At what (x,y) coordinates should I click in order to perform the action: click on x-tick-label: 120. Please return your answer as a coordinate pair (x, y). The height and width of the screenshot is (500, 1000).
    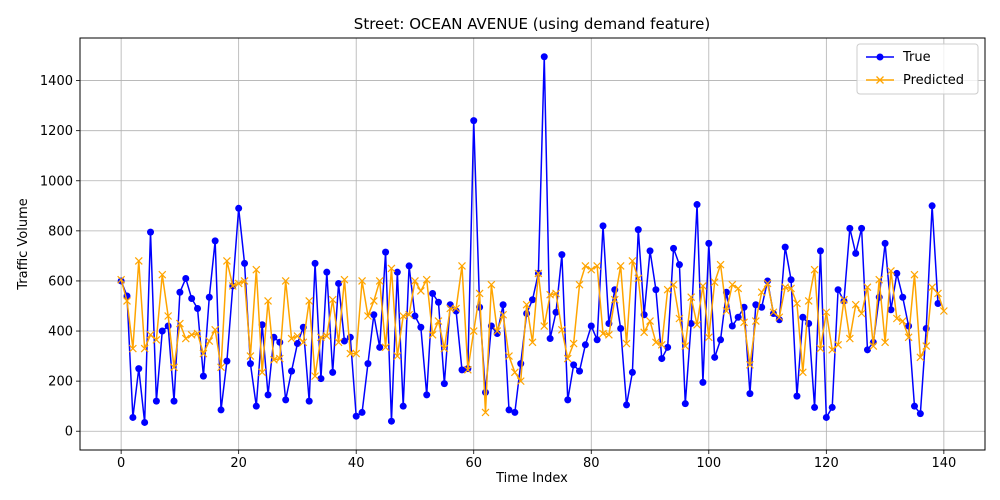
    Looking at the image, I should click on (826, 463).